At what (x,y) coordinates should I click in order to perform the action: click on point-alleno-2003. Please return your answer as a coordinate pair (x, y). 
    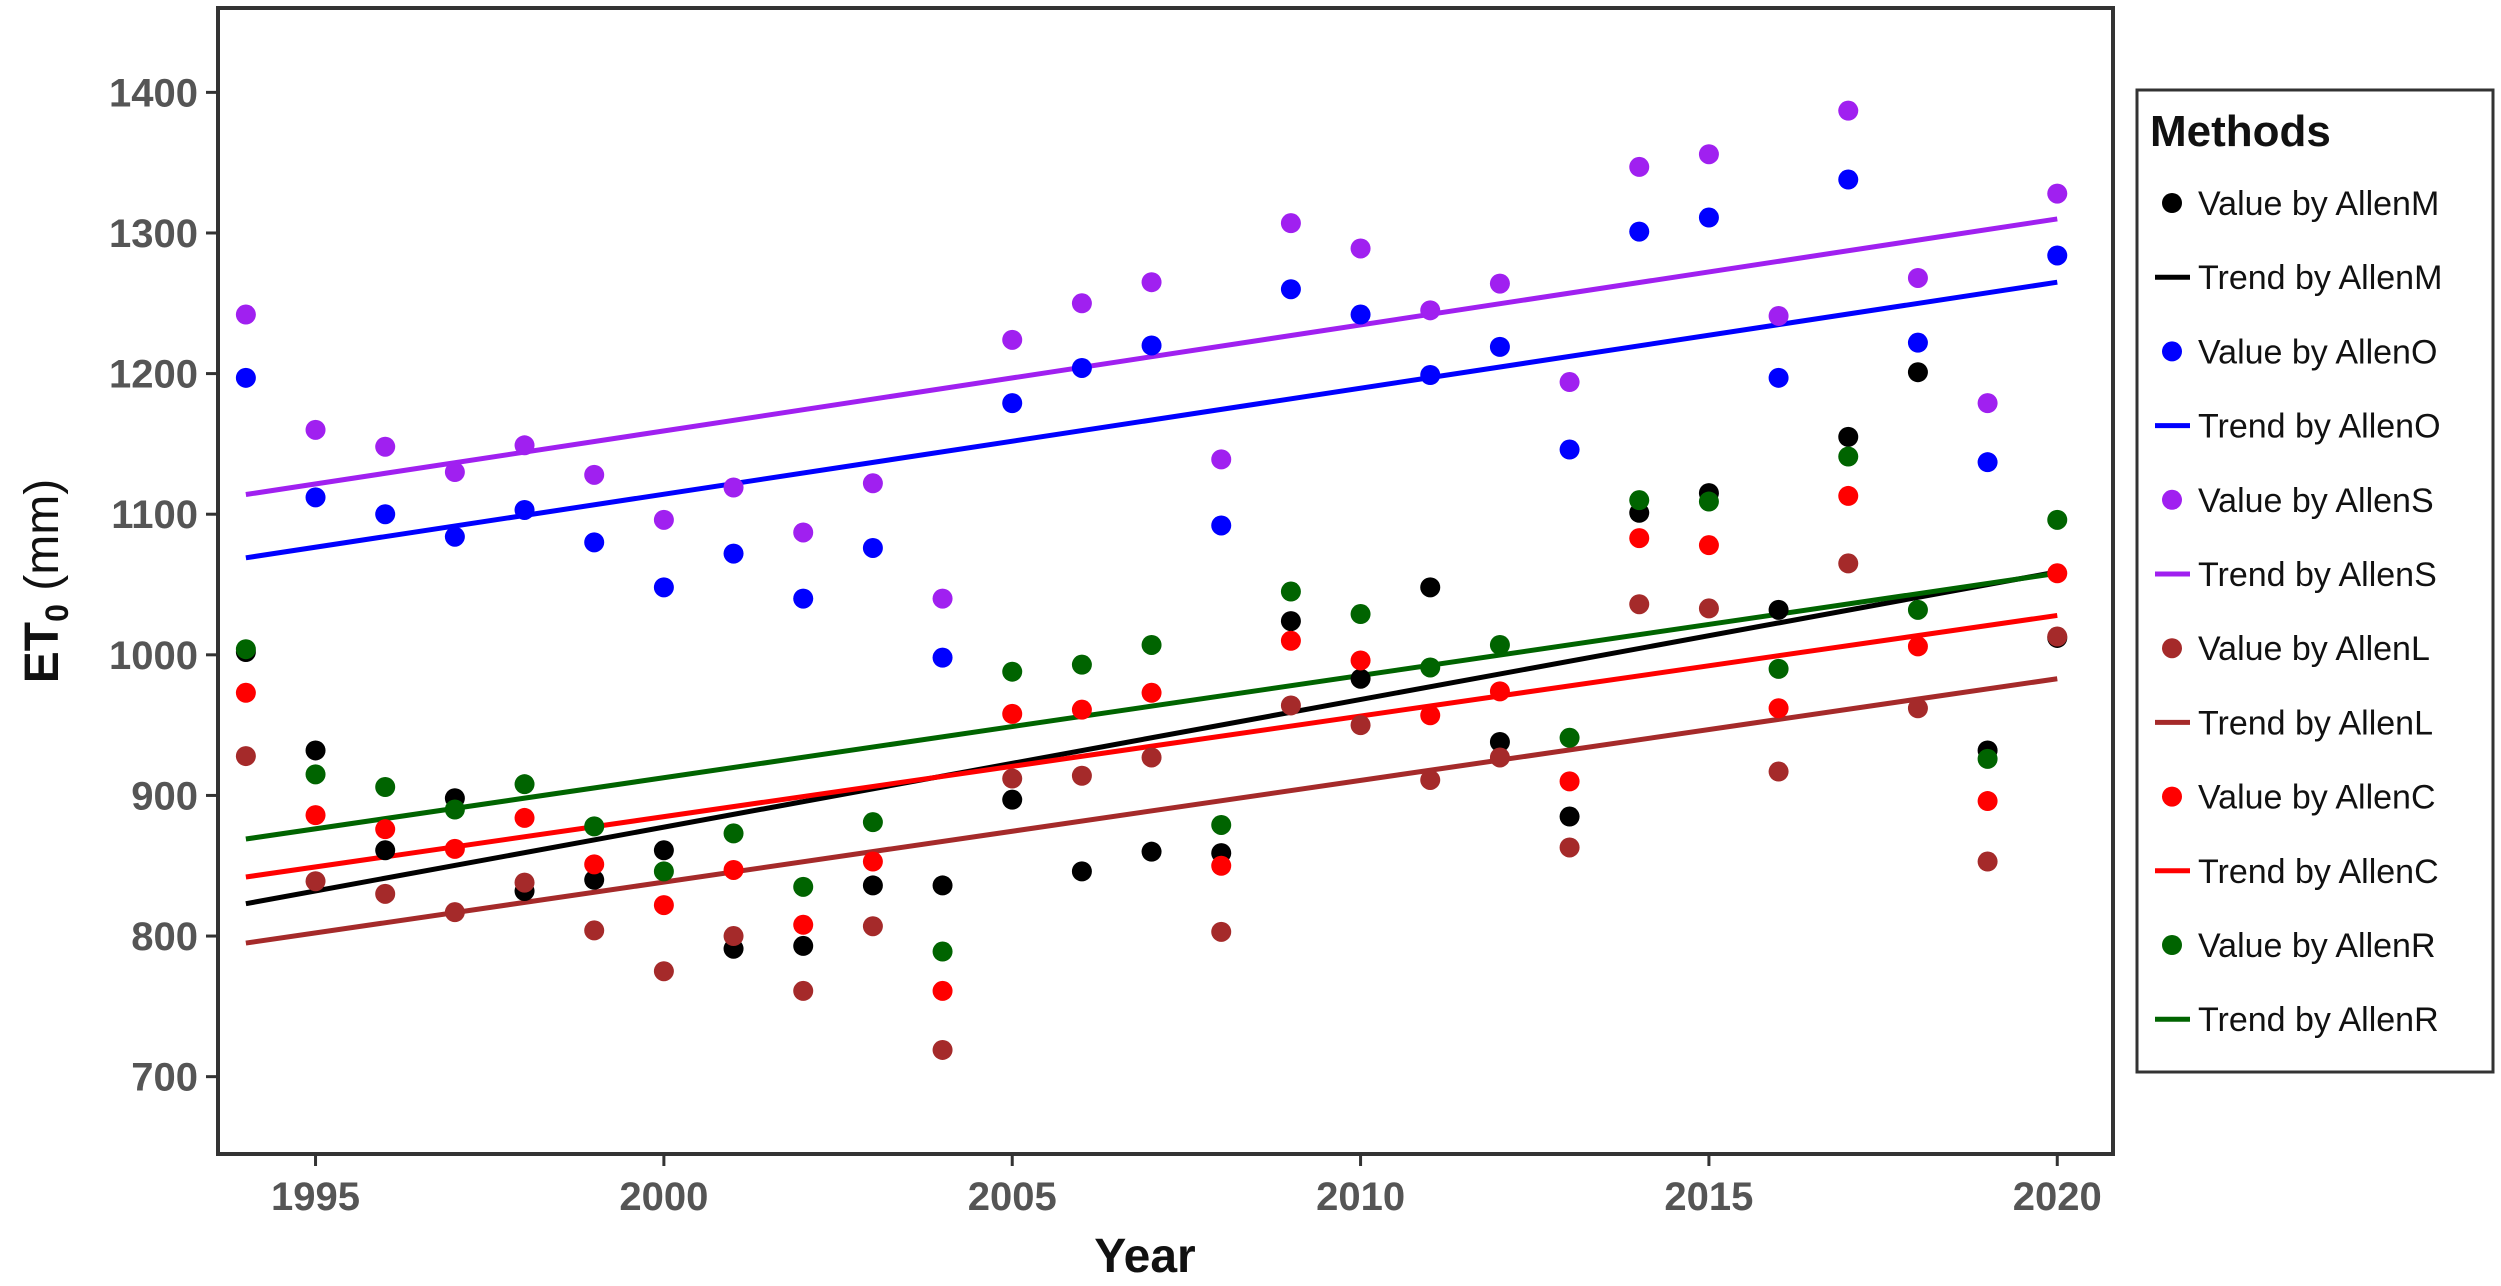
    Looking at the image, I should click on (872, 547).